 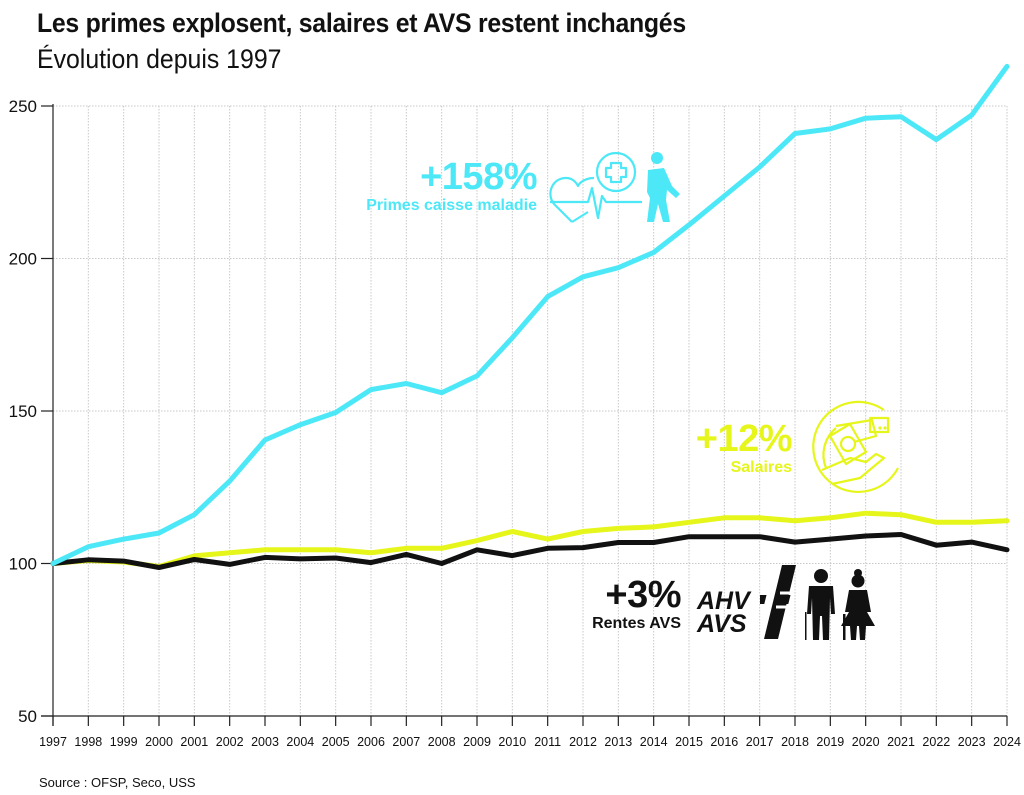 I want to click on annotation-primes: +158% Primes caisse maladie, so click(x=451, y=187).